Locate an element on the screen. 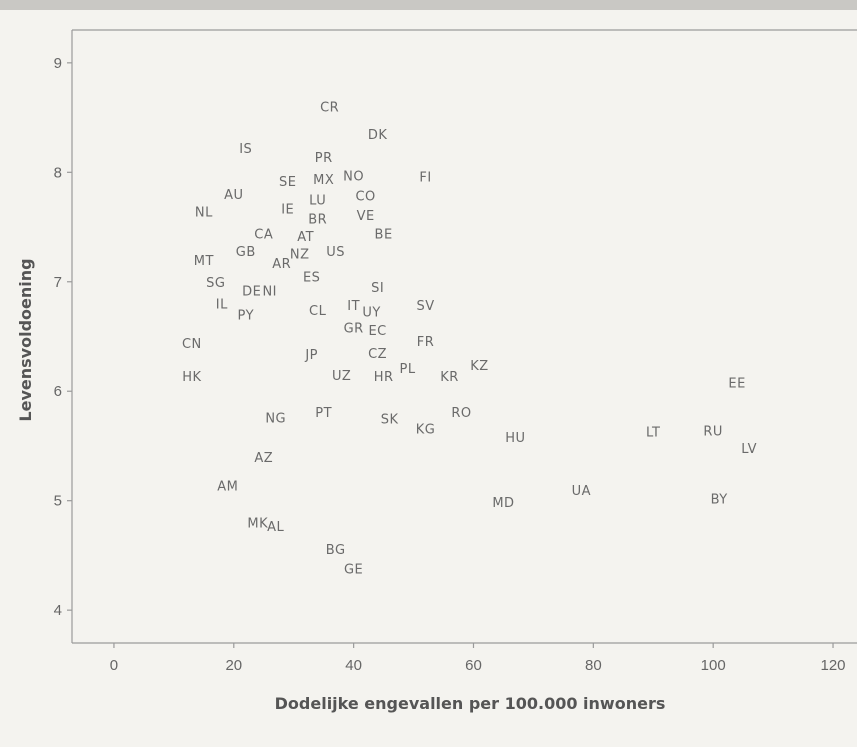  point-label-ec: EC is located at coordinates (377, 331).